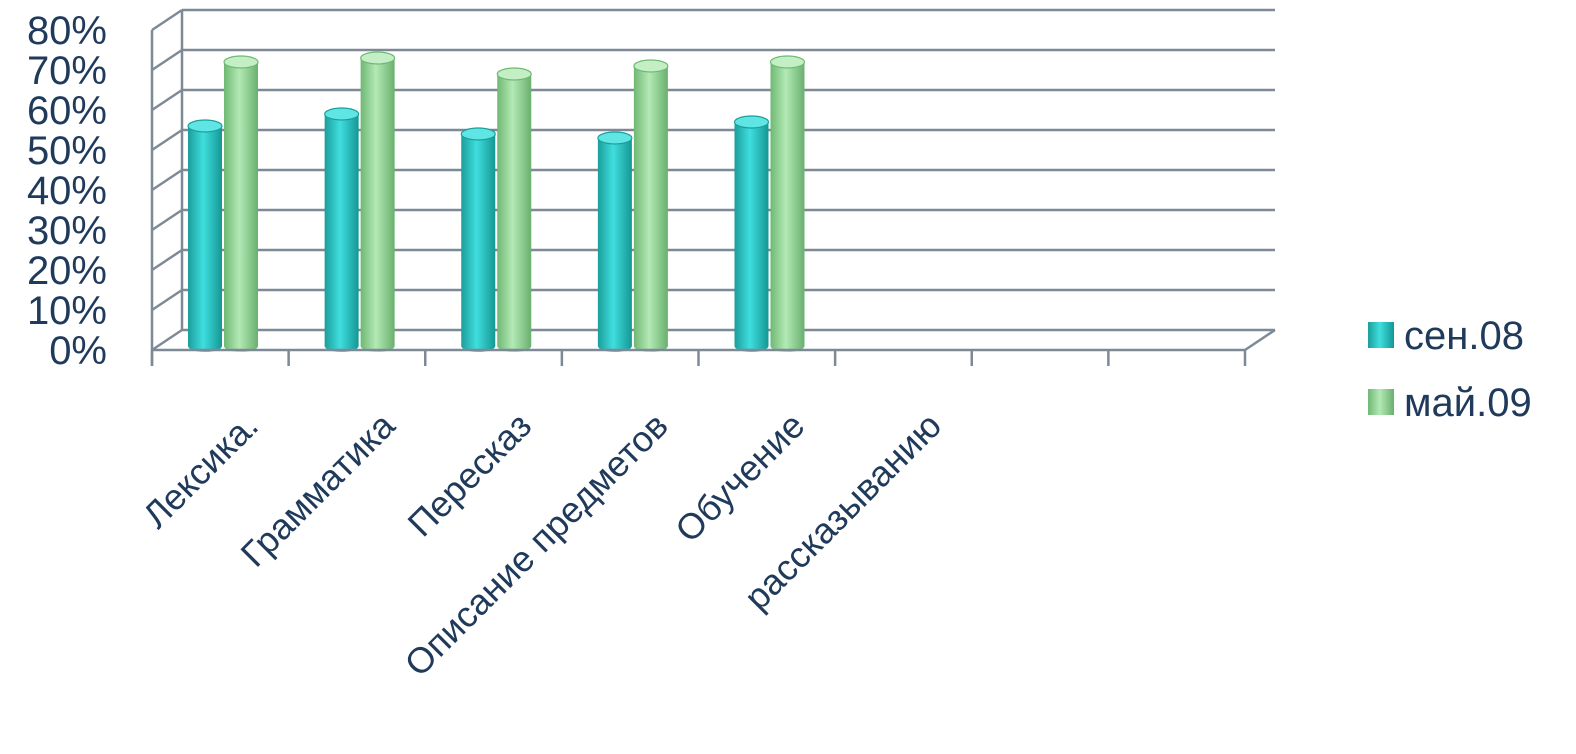 The image size is (1576, 754). I want to click on y-tick-label: 30%, so click(67, 231).